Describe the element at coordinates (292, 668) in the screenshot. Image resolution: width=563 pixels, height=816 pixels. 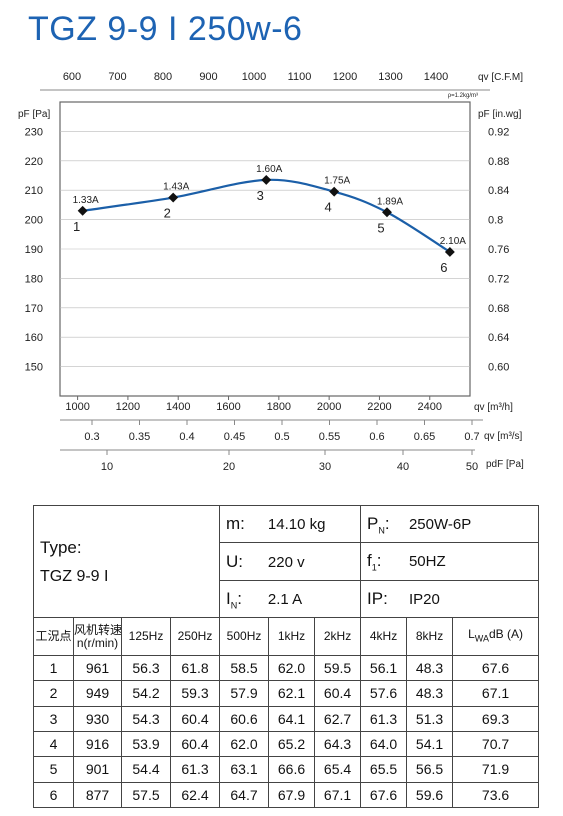
I see `table-cell: 62.0` at that location.